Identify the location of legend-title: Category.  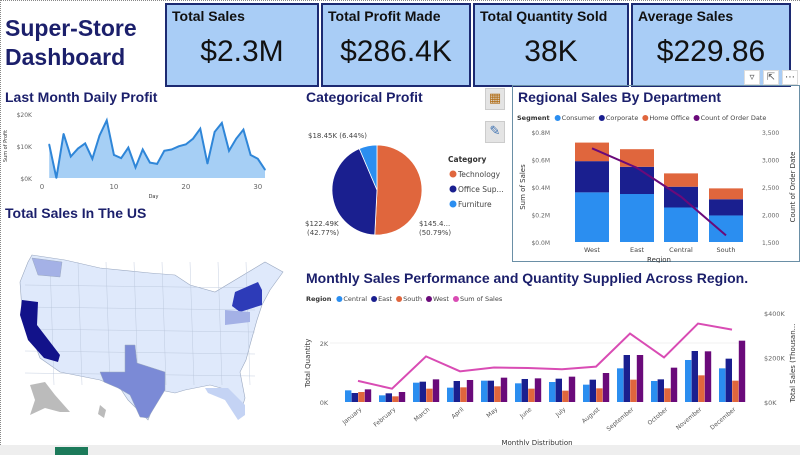
(467, 159).